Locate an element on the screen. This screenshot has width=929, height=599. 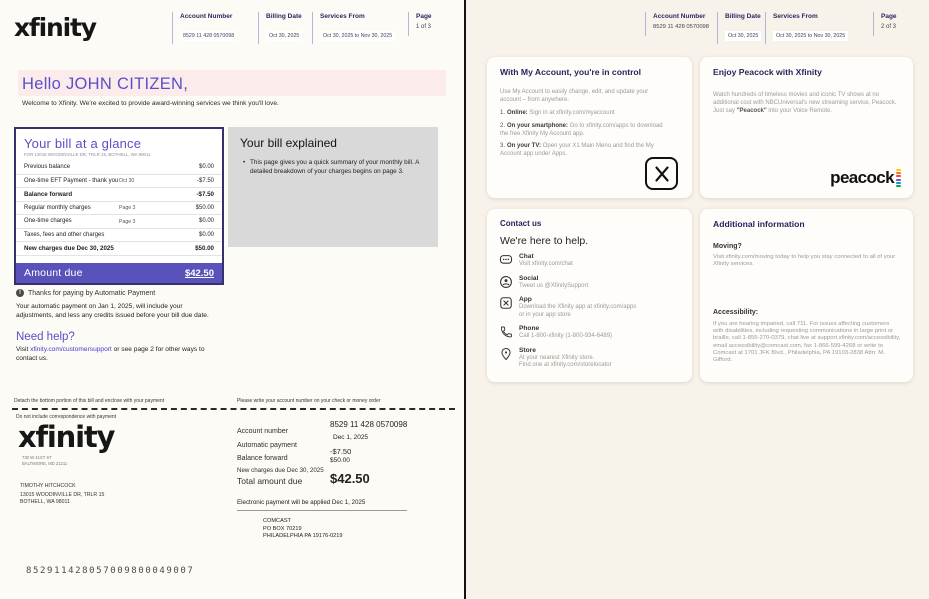
row-label: Taxes, fees and other charges is located at coordinates (64, 234).